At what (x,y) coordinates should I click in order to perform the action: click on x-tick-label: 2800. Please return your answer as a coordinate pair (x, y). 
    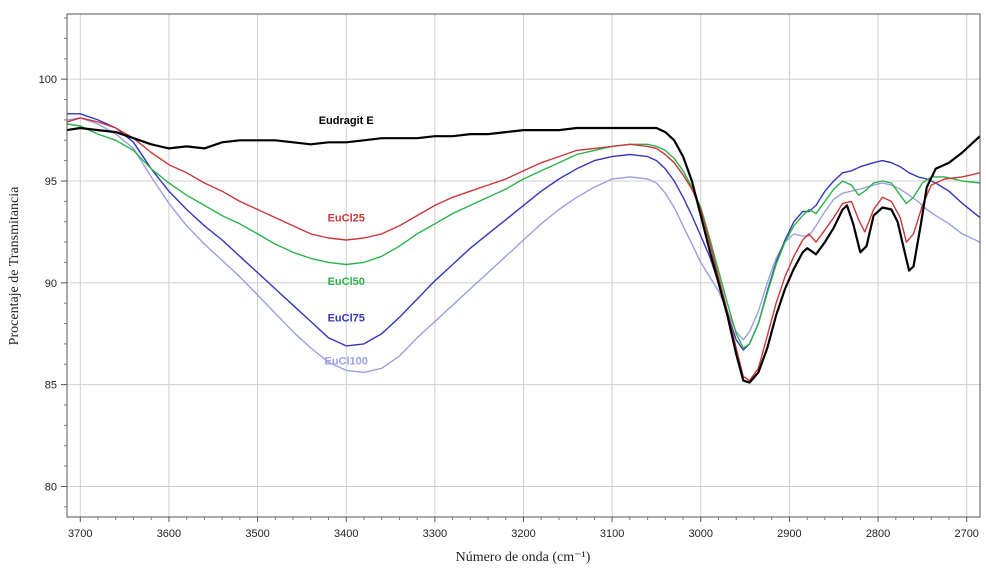
    Looking at the image, I should click on (878, 534).